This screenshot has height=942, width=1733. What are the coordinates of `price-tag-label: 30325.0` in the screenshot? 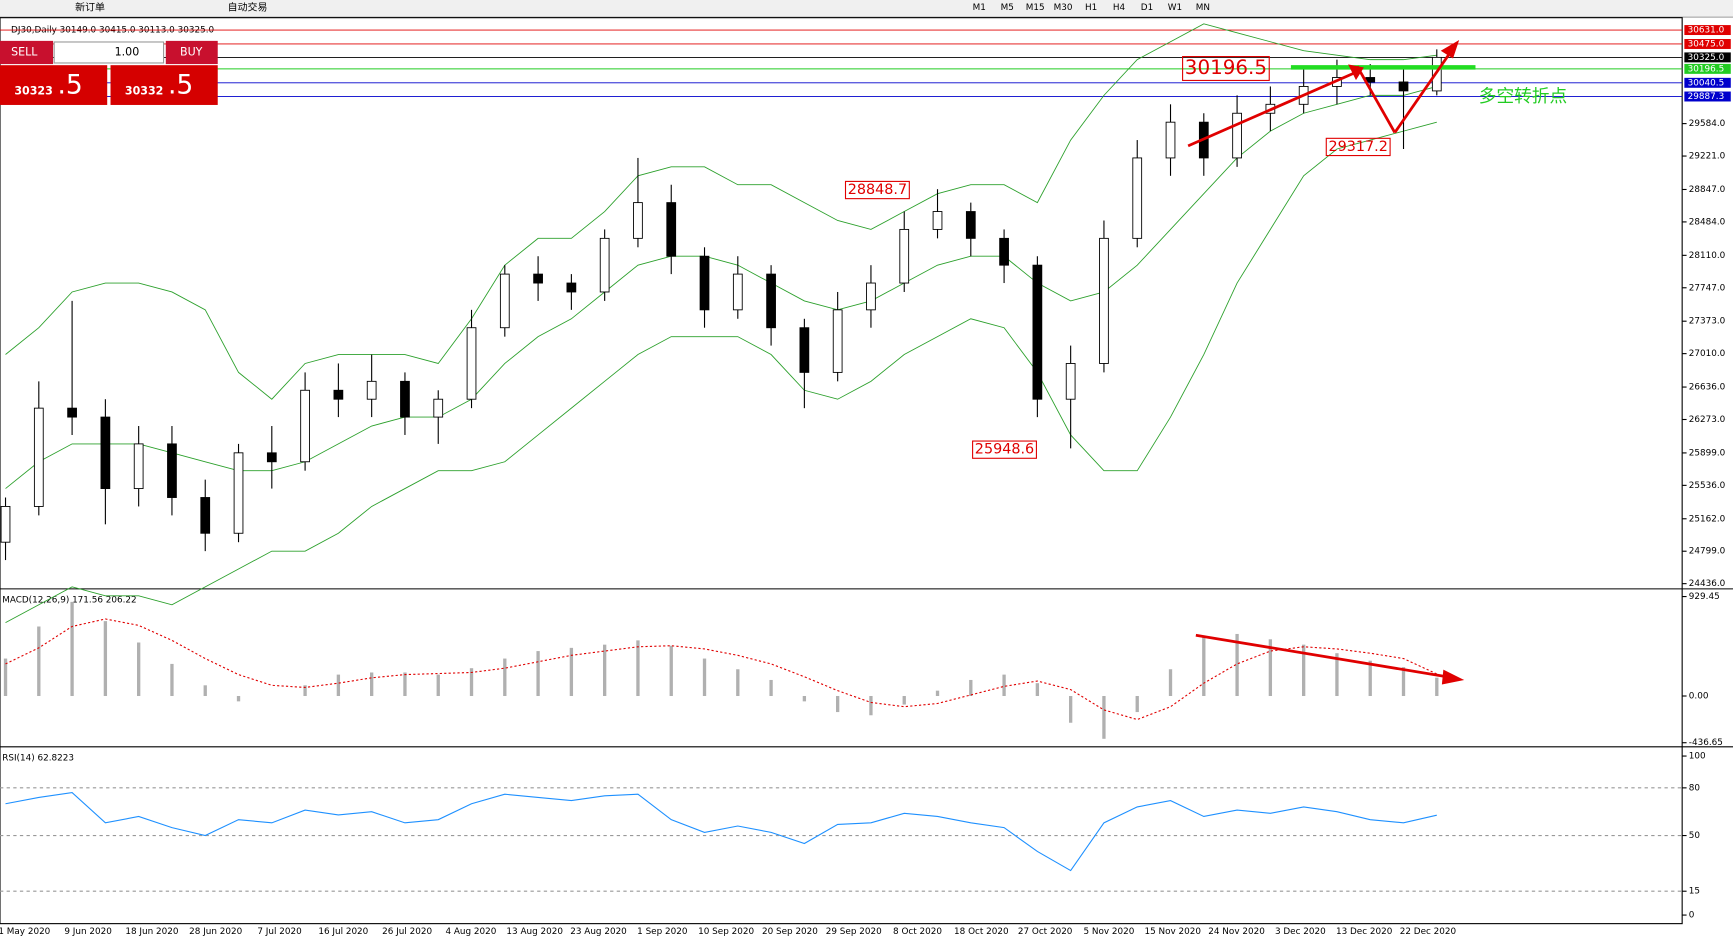 It's located at (1706, 58).